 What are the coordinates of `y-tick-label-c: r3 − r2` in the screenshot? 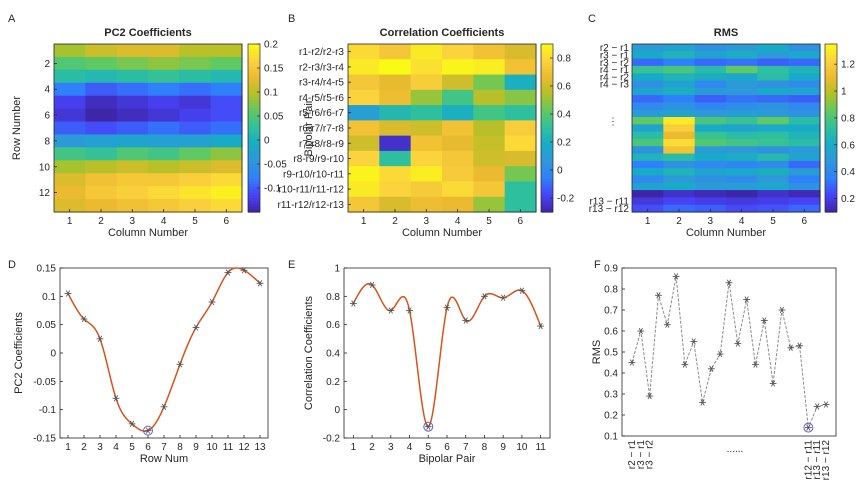 It's located at (615, 63).